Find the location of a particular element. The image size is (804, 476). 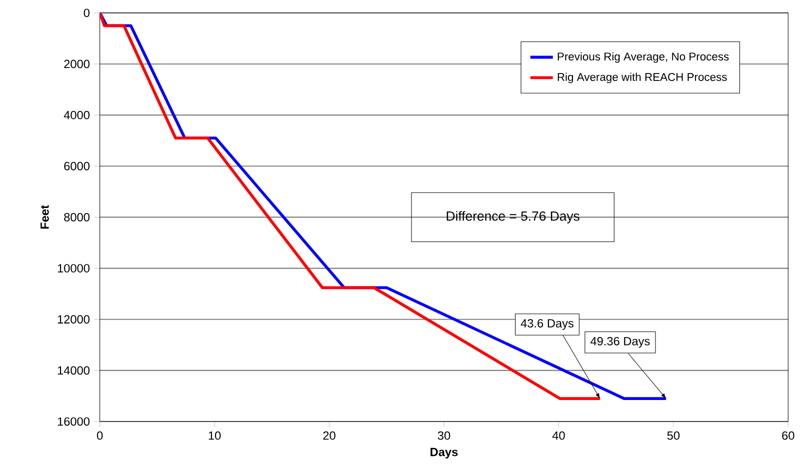

legend-label: Previous Rig Average, No Process is located at coordinates (643, 57).